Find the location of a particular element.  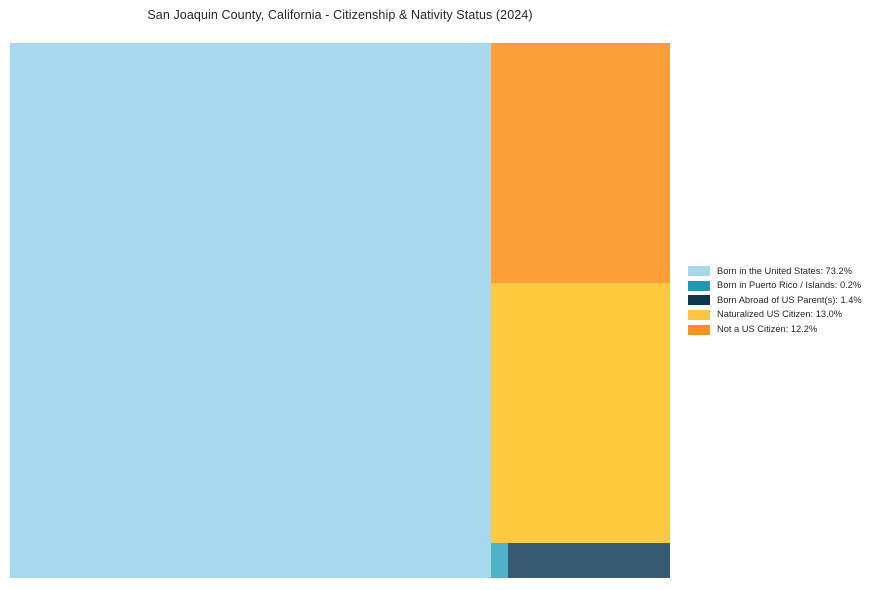

legend-item-label: Born in the United States: 73.2% is located at coordinates (784, 270).